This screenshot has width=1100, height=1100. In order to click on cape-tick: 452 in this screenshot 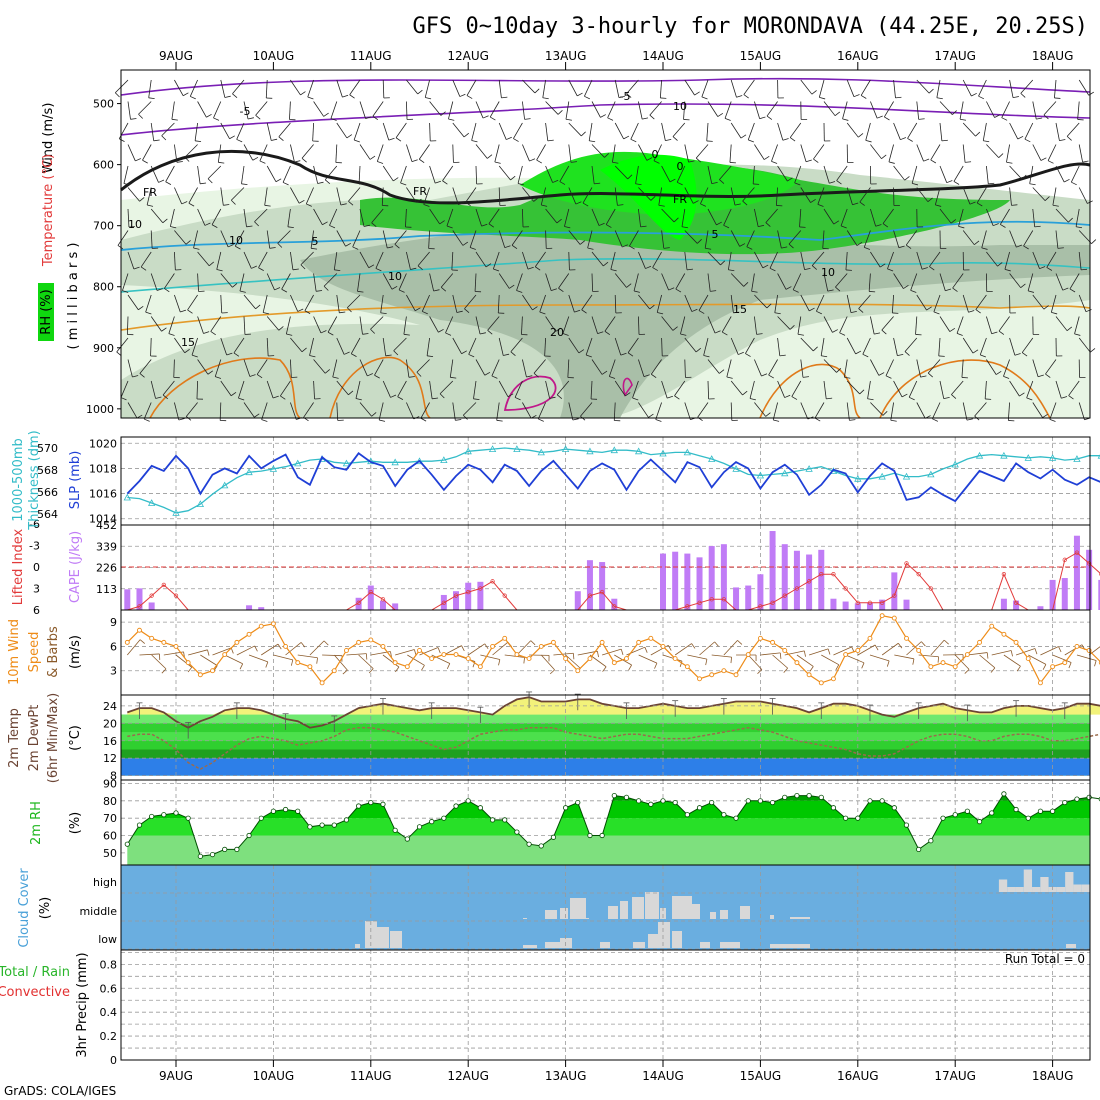, I will do `click(106, 525)`.